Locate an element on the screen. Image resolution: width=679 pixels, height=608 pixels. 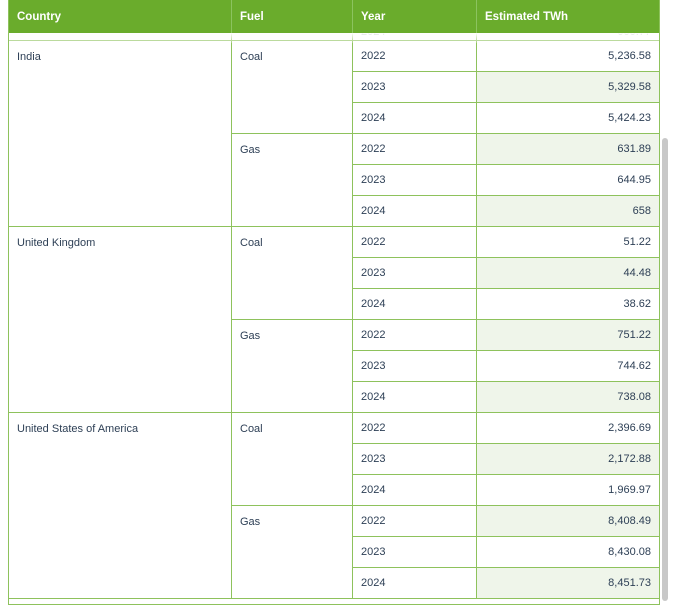
header-estimated-twh: Estimated TWh is located at coordinates (527, 17).